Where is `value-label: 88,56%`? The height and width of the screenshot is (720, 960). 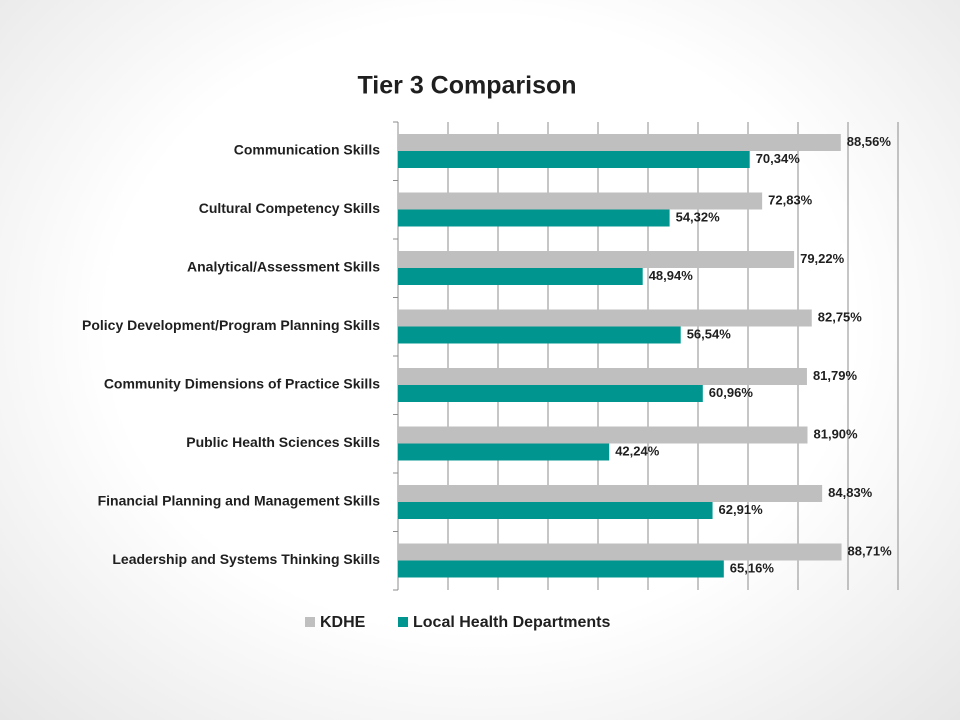
value-label: 88,56% is located at coordinates (869, 141).